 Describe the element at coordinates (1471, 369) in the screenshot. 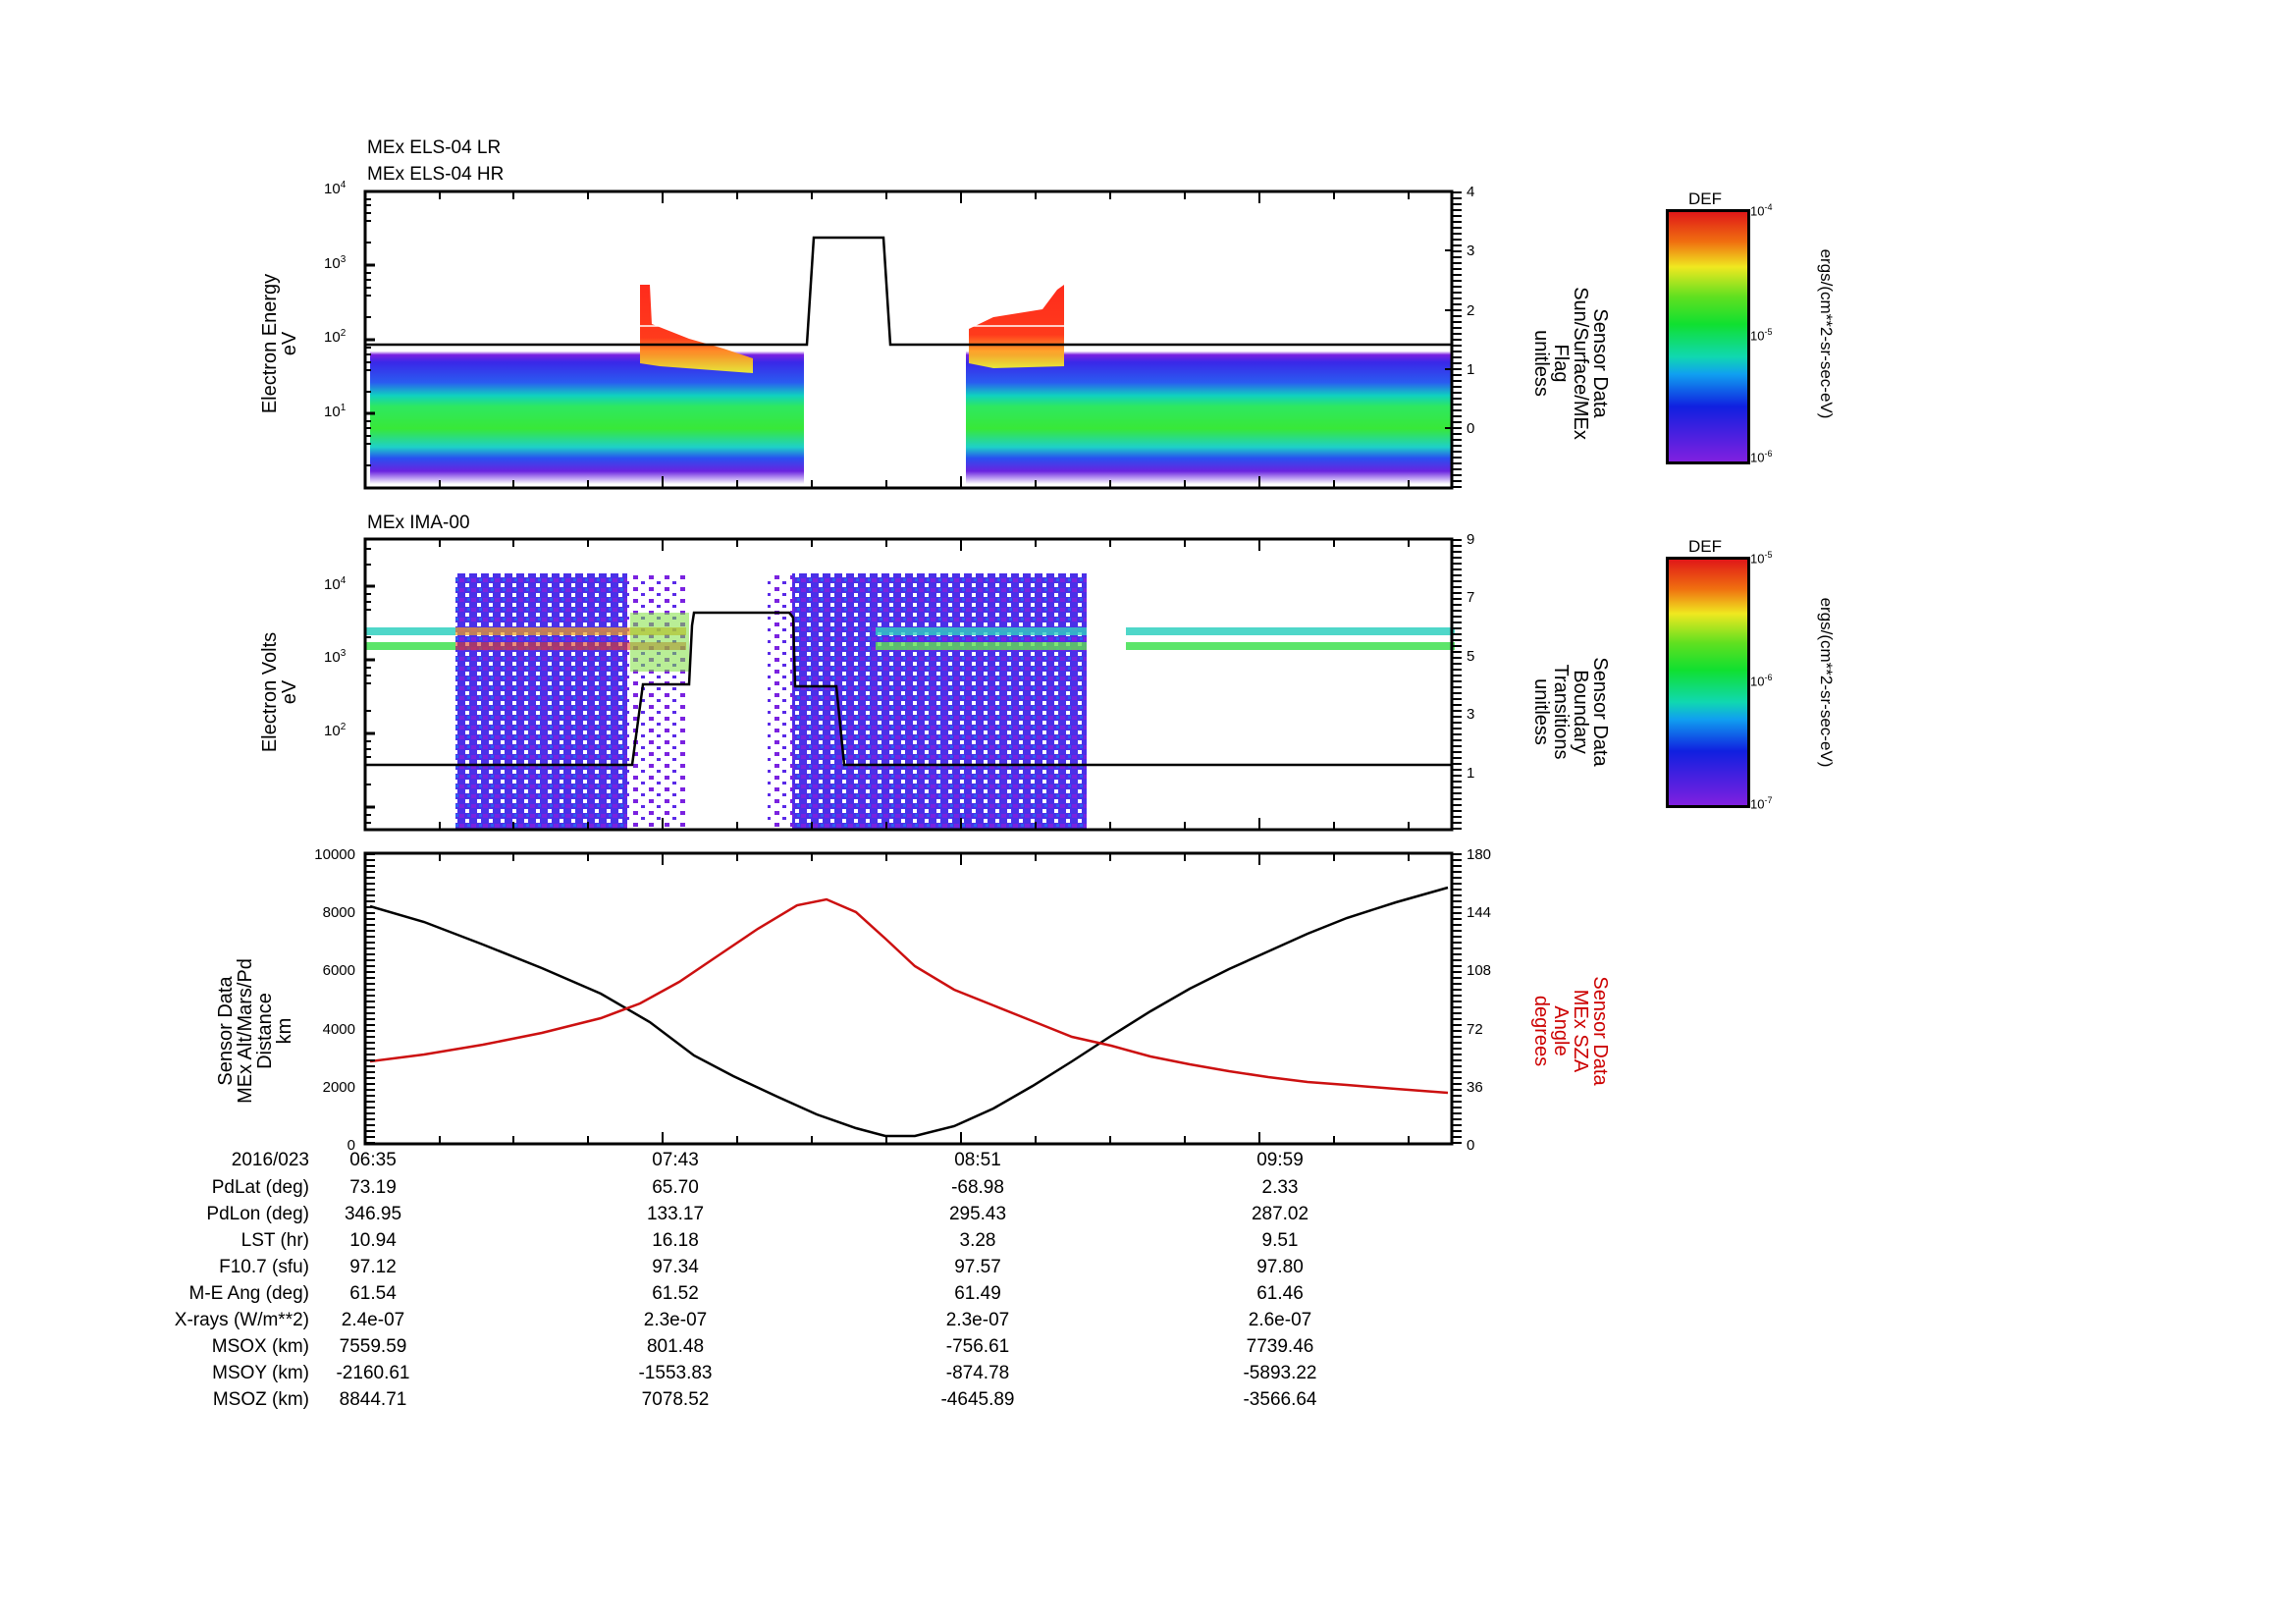

I see `panel1-y2tick: 1` at that location.